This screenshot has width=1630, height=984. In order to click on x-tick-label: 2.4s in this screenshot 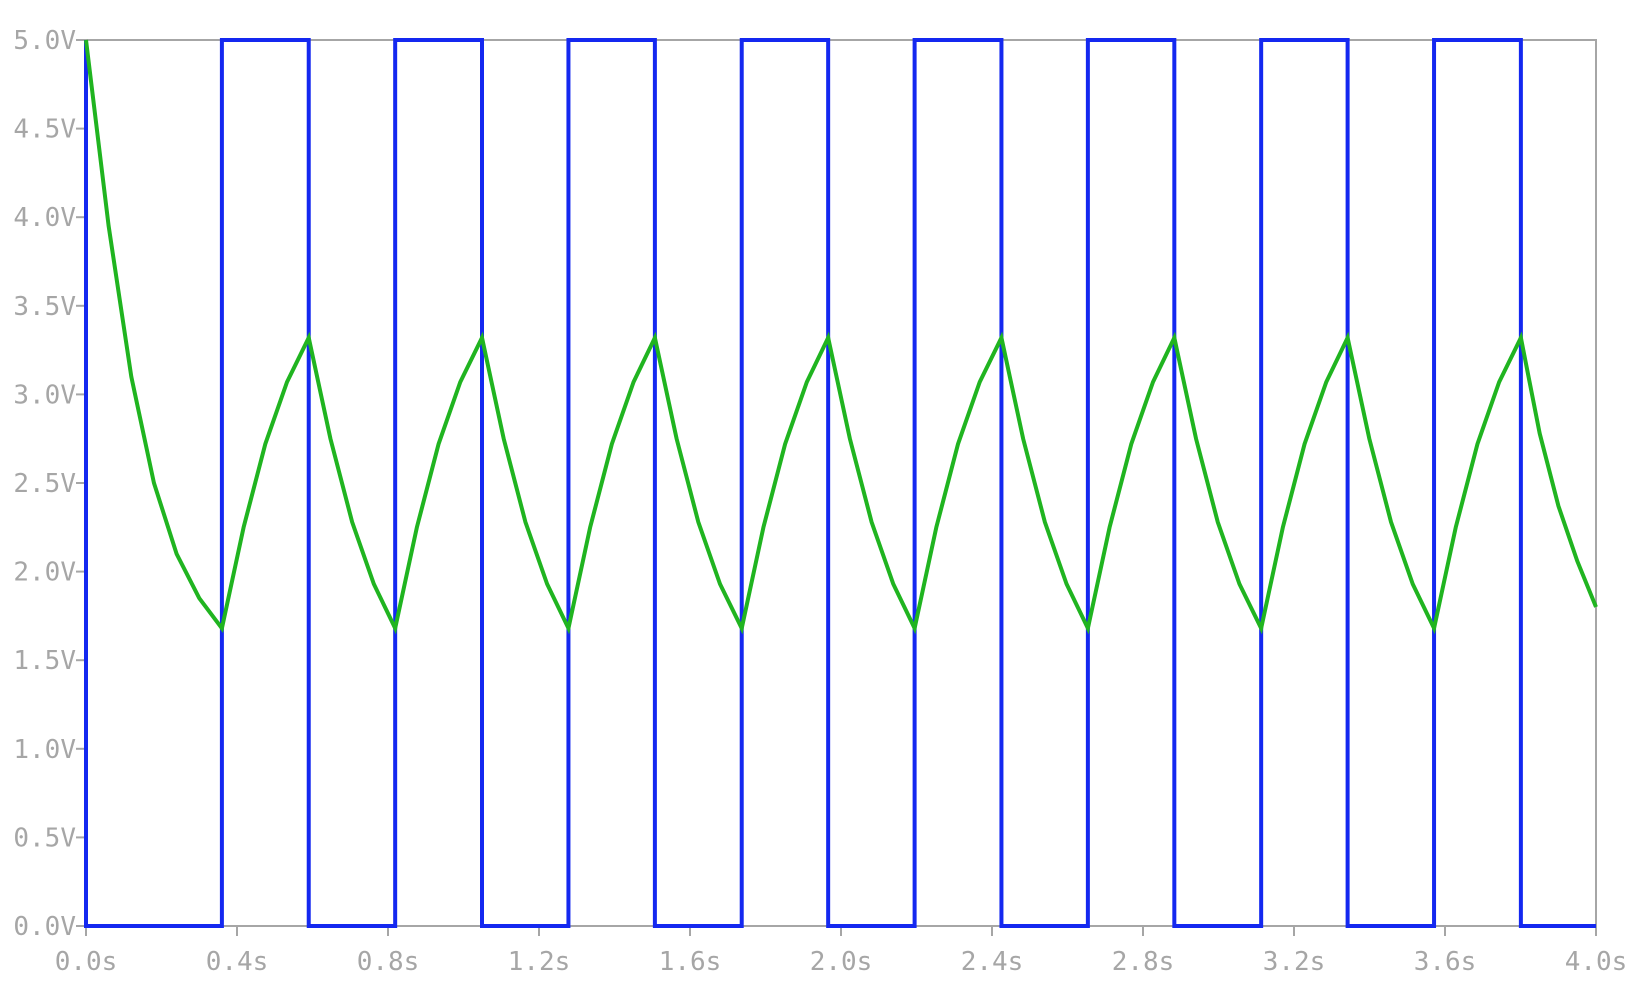, I will do `click(992, 962)`.